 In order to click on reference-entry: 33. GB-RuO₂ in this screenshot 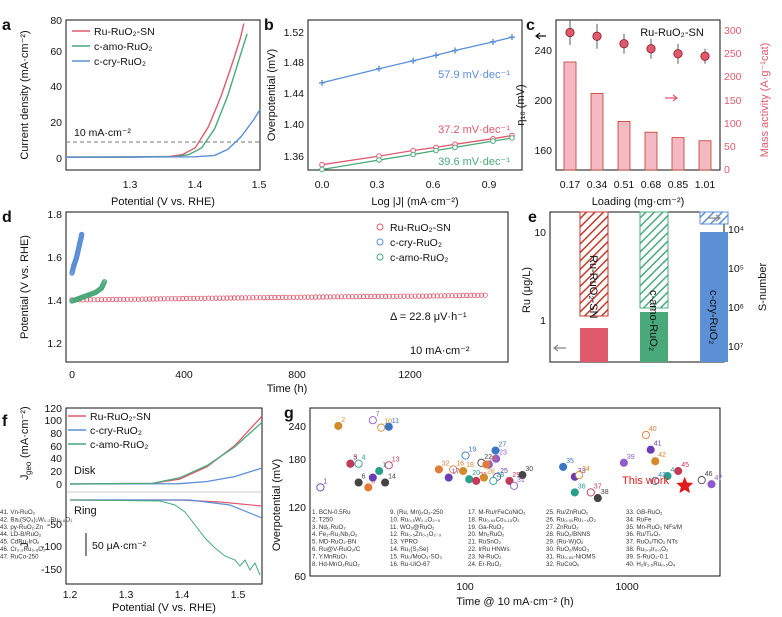, I will do `click(644, 512)`.